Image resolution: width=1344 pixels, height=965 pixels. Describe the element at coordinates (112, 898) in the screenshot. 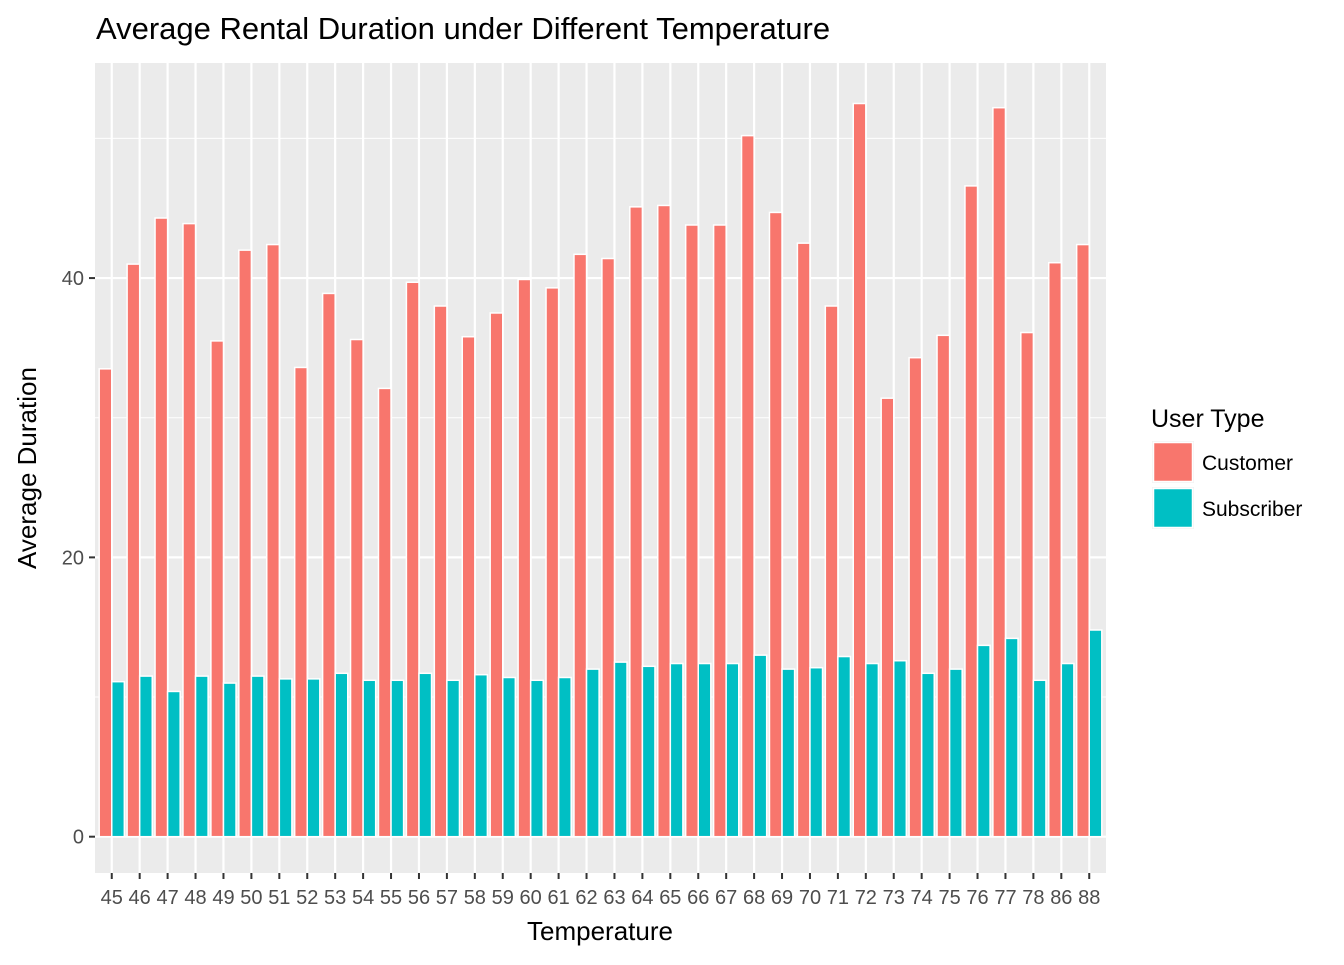

I see `x-tick-label: 45` at that location.